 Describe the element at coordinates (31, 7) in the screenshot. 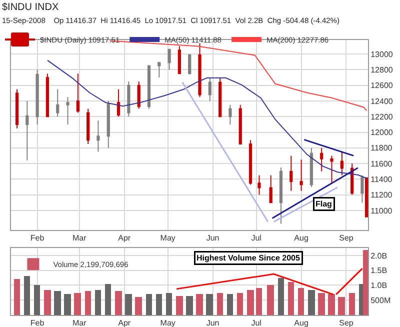

I see `chart-title: $INDU INDX` at that location.